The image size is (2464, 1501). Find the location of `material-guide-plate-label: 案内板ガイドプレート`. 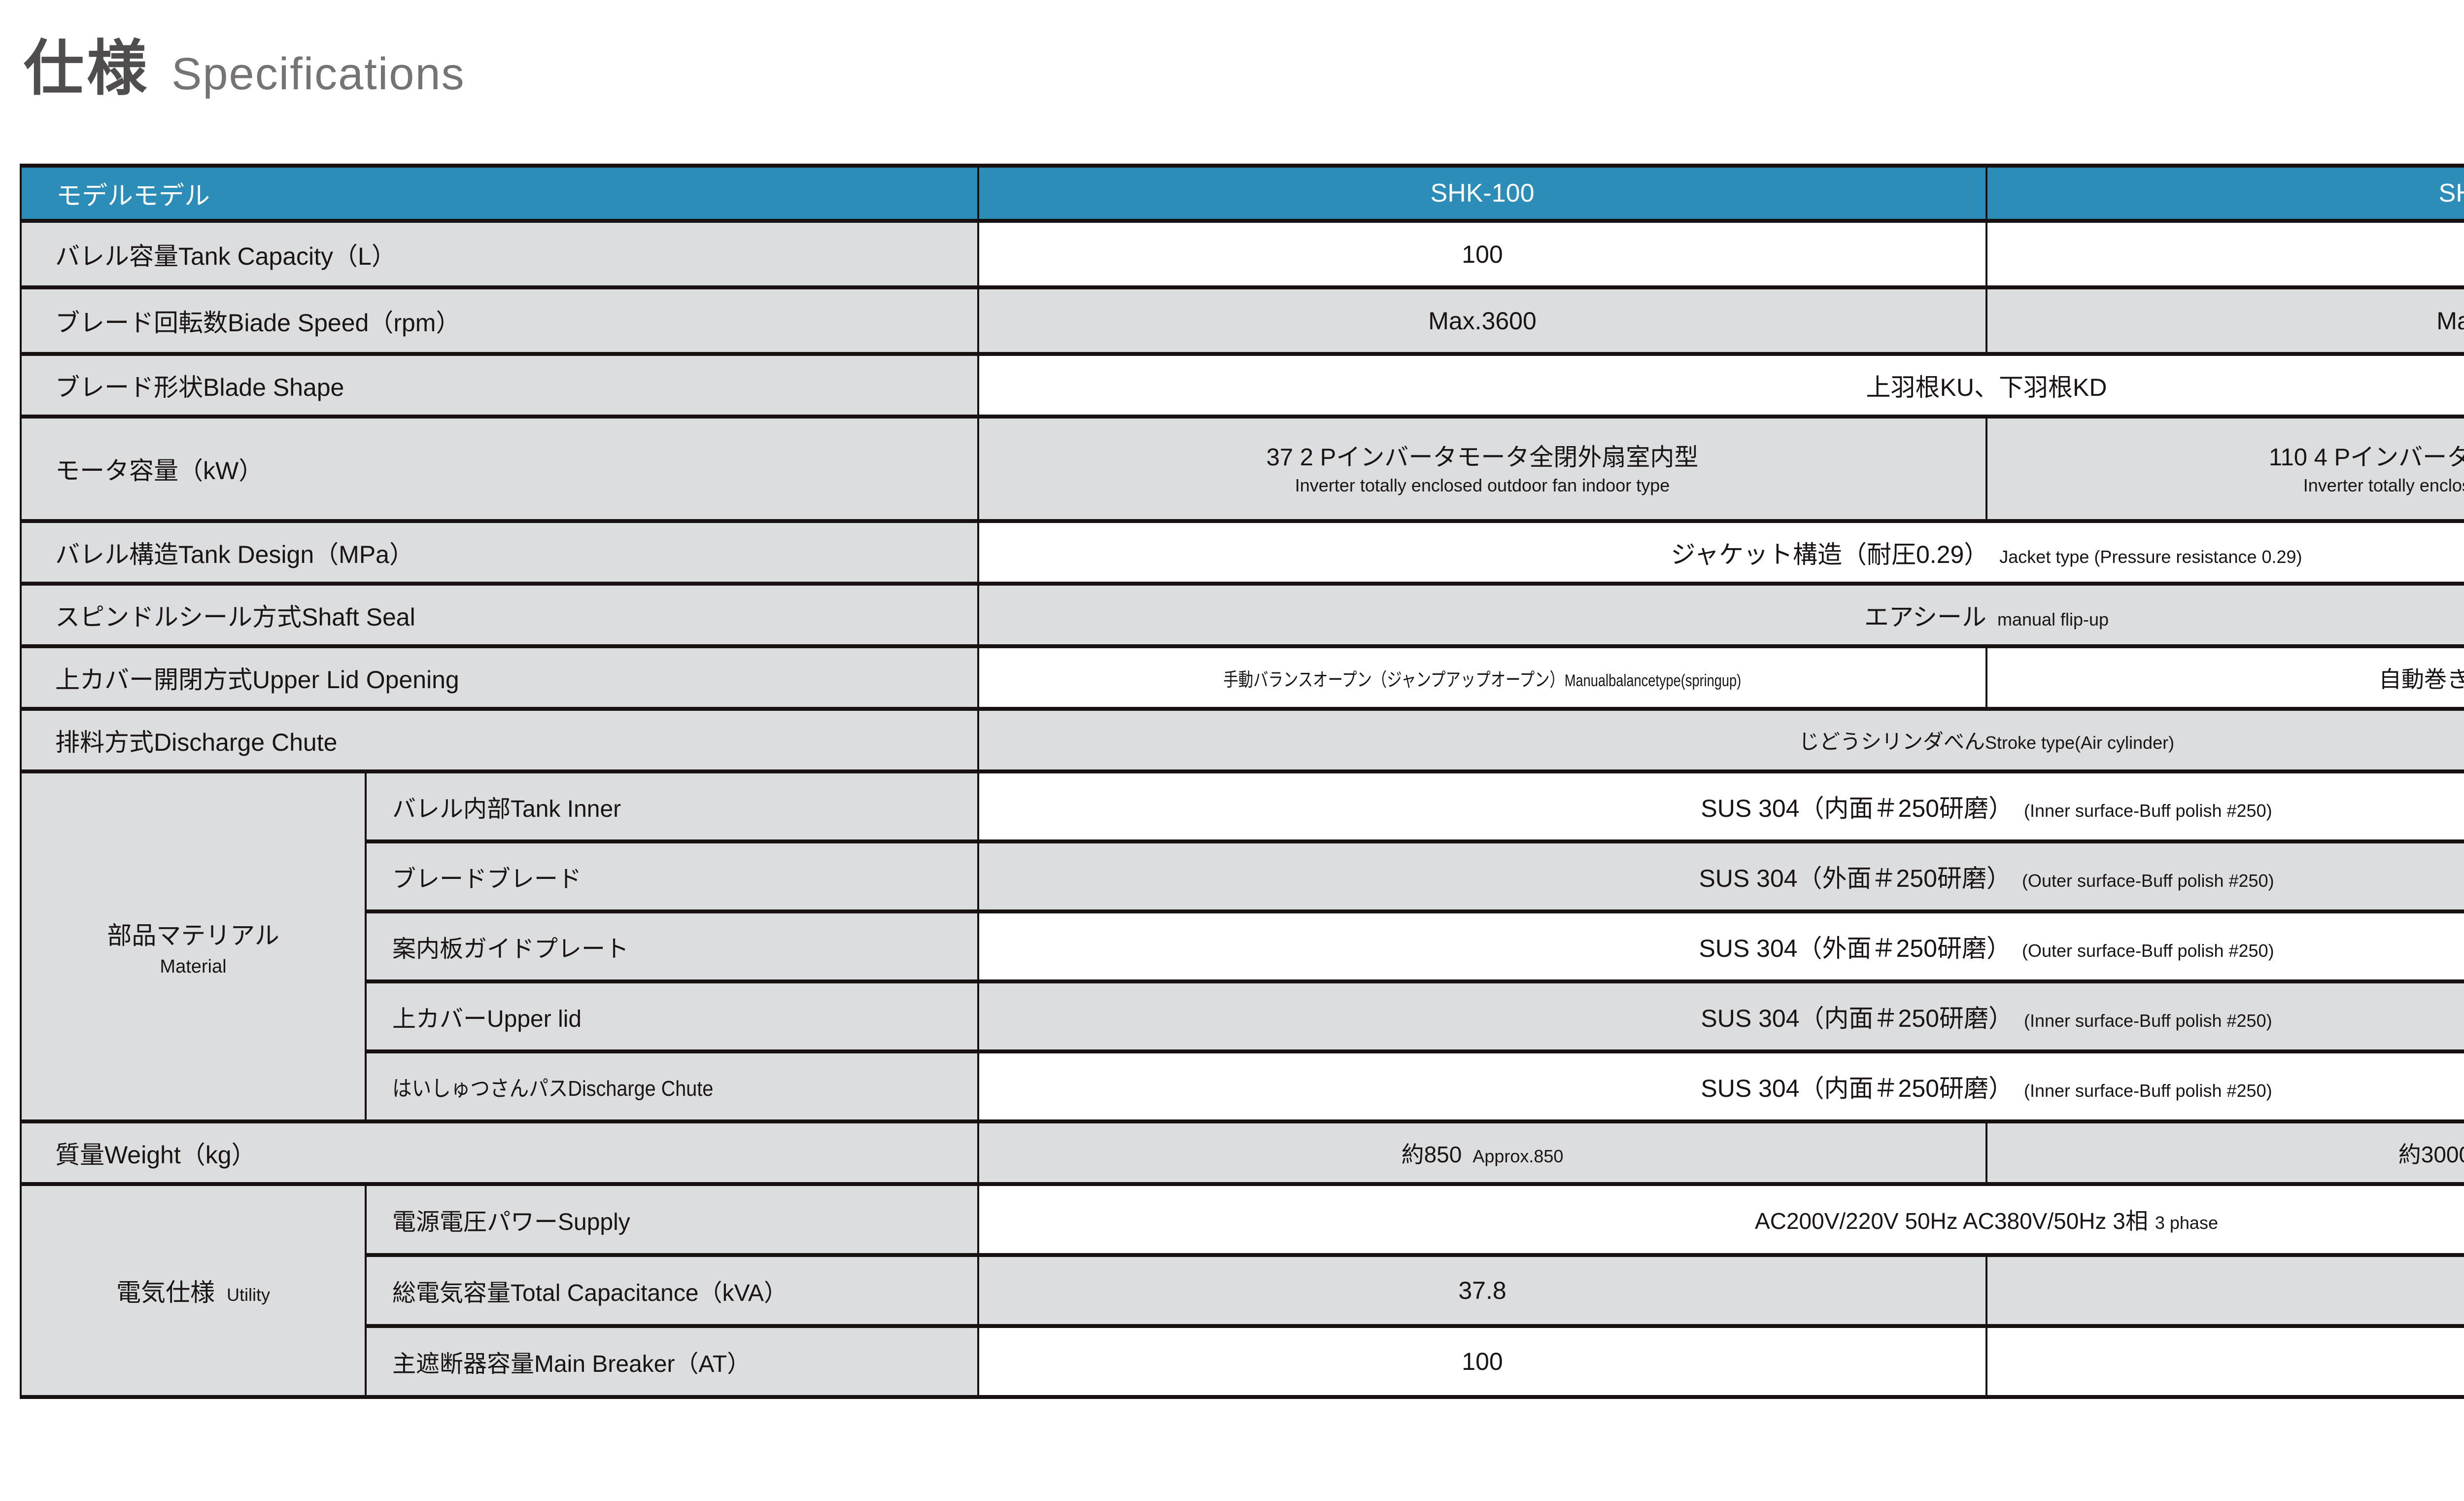

material-guide-plate-label: 案内板ガイドプレート is located at coordinates (672, 946).